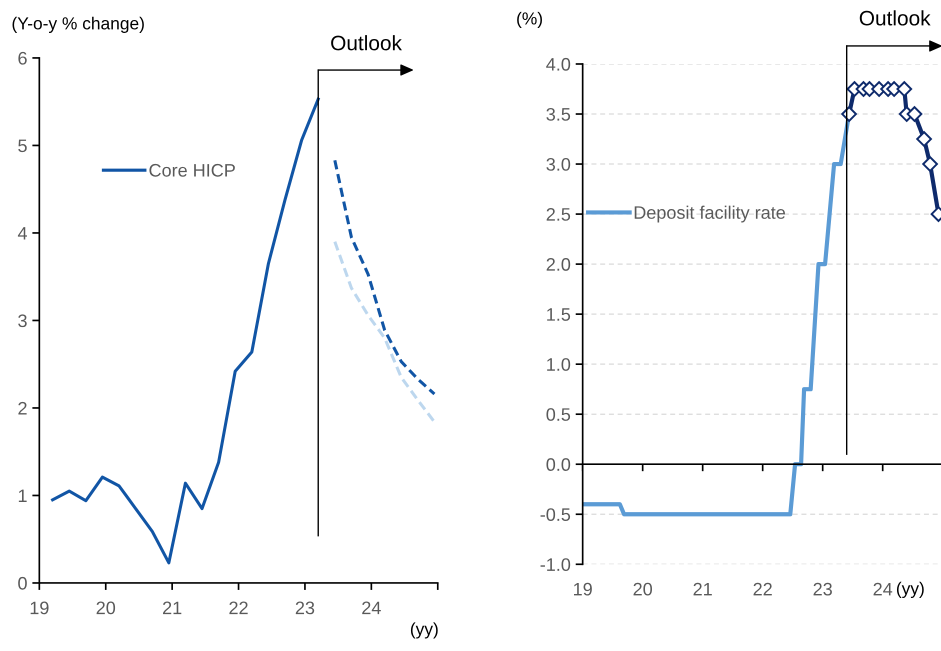  Describe the element at coordinates (22, 146) in the screenshot. I see `y-tick-label: 5` at that location.